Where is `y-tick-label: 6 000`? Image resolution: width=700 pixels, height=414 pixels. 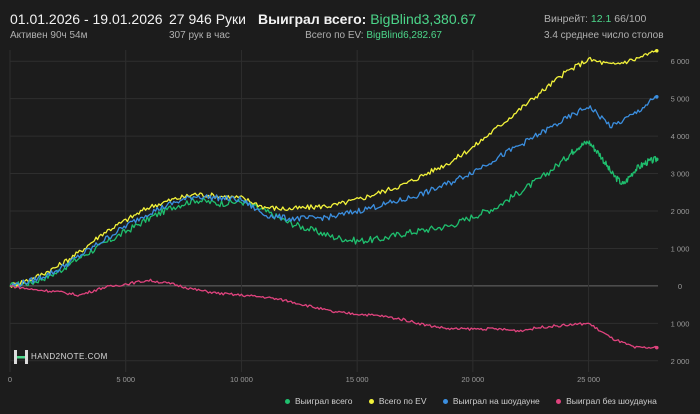 y-tick-label: 6 000 is located at coordinates (680, 61).